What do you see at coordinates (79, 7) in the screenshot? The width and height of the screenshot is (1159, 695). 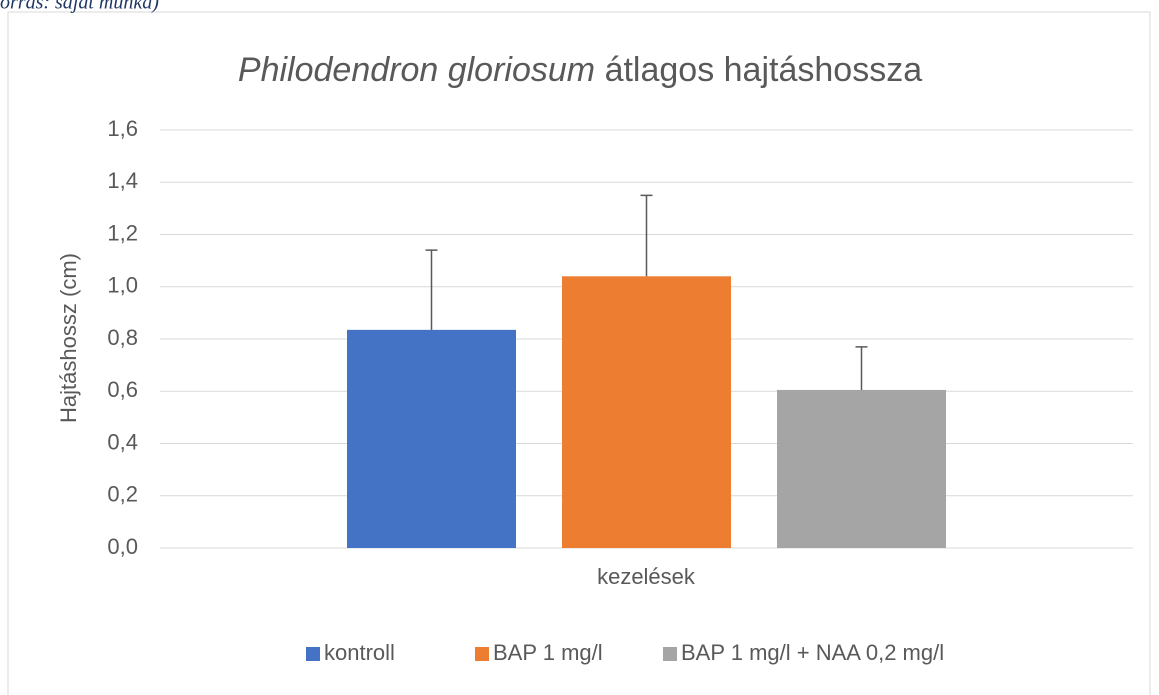 I see `source-note: orrás: saját munka)` at bounding box center [79, 7].